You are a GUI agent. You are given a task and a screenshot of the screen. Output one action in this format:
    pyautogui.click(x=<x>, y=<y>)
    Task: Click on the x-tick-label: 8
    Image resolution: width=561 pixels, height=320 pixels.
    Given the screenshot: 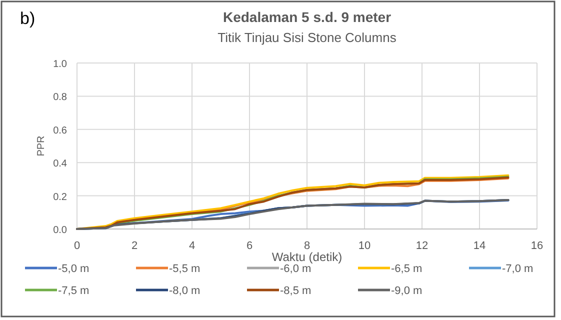 What is the action you would take?
    pyautogui.click(x=307, y=246)
    